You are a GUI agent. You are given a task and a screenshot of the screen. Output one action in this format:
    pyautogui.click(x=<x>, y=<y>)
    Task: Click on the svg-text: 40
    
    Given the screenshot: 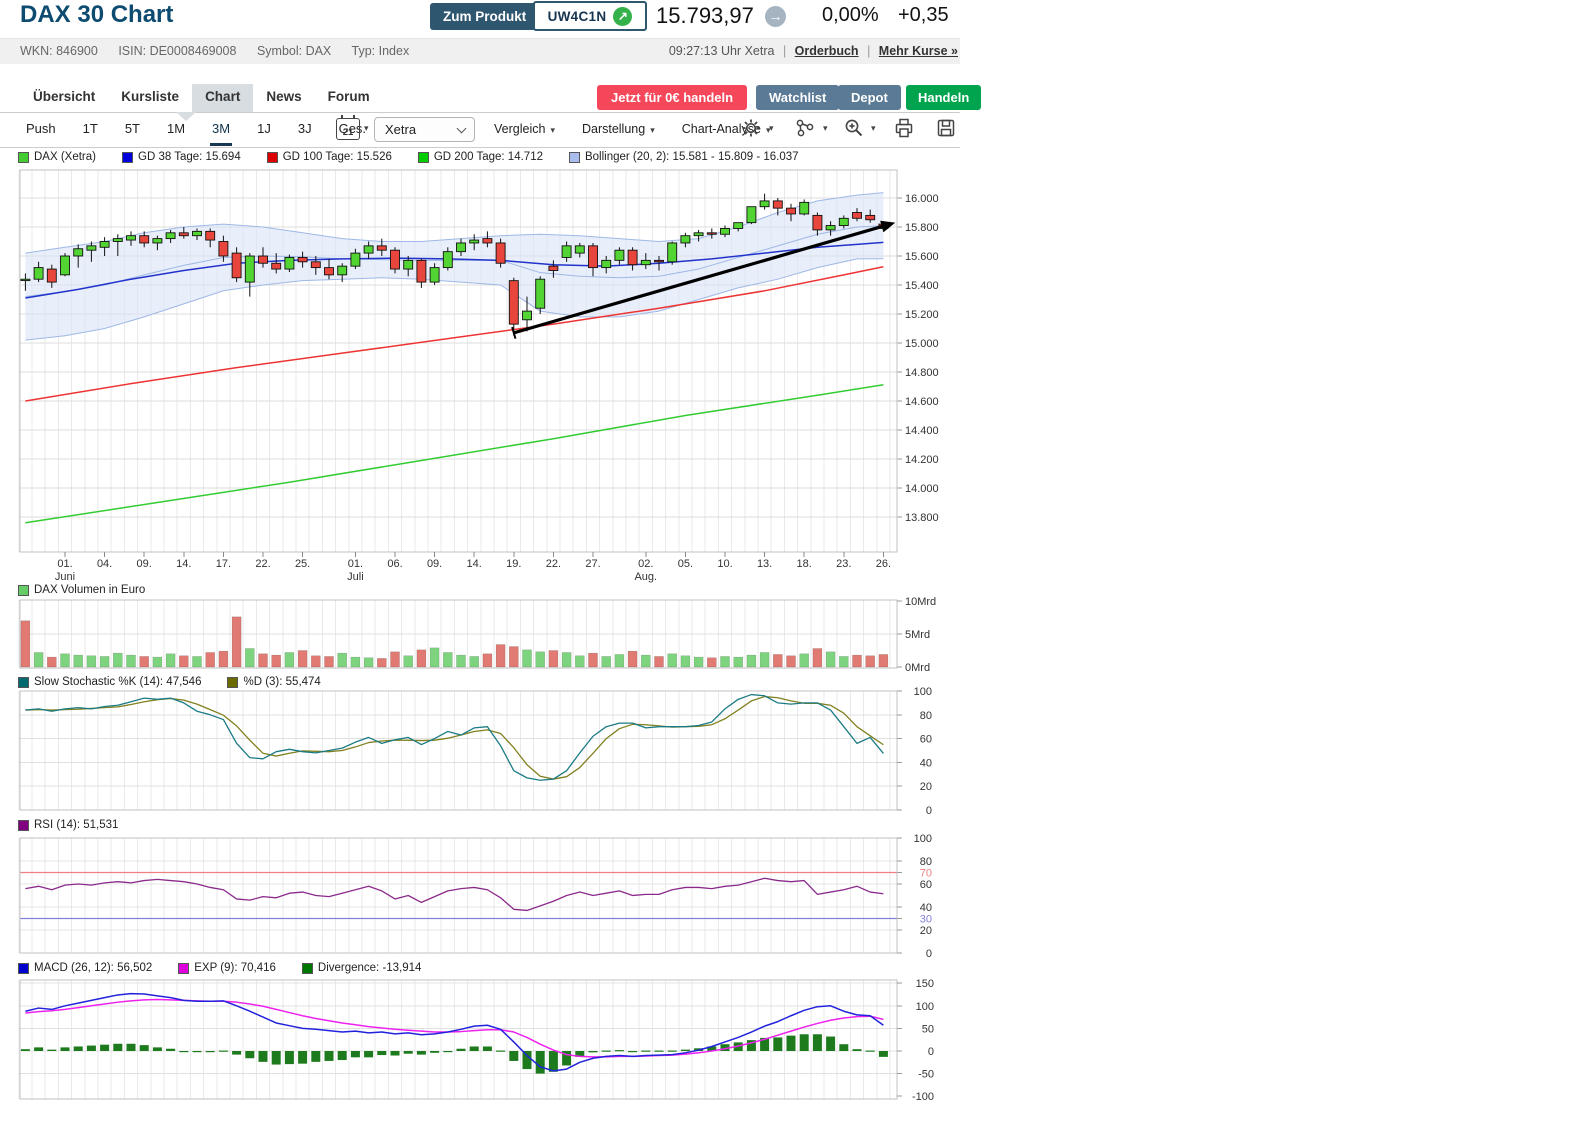 What is the action you would take?
    pyautogui.click(x=926, y=763)
    